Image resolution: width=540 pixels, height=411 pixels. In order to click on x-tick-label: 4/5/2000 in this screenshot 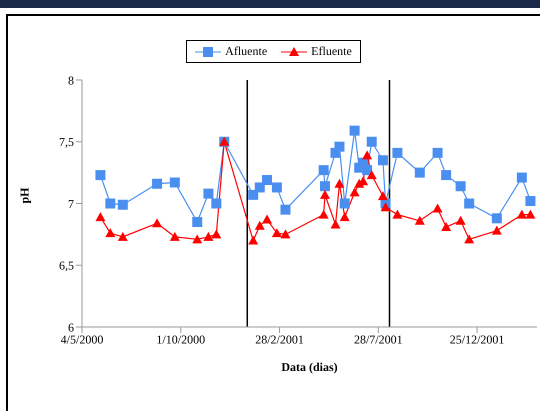, I will do `click(82, 339)`.